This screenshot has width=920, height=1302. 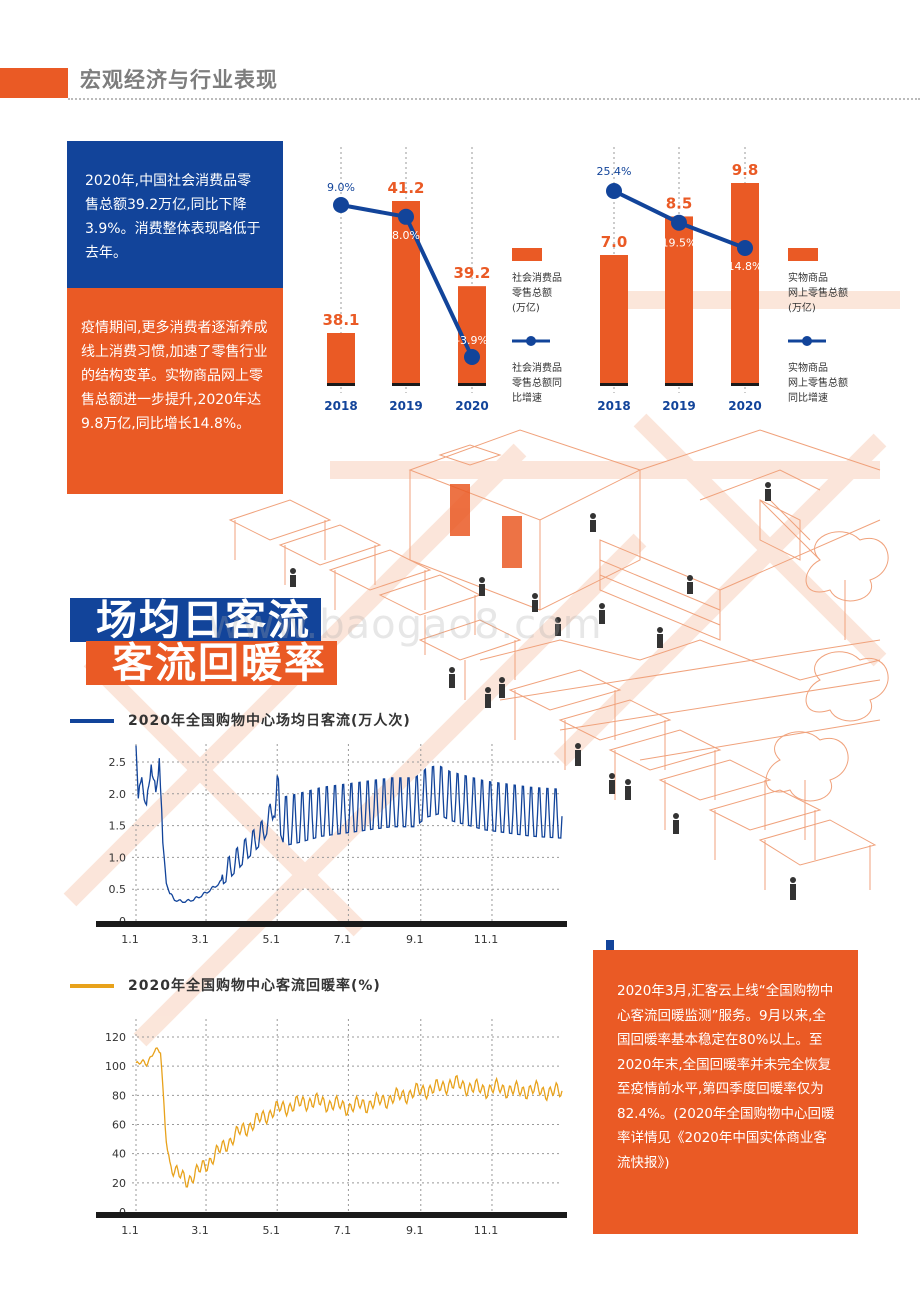 I want to click on y-tick-label: 1.0, so click(x=118, y=857).